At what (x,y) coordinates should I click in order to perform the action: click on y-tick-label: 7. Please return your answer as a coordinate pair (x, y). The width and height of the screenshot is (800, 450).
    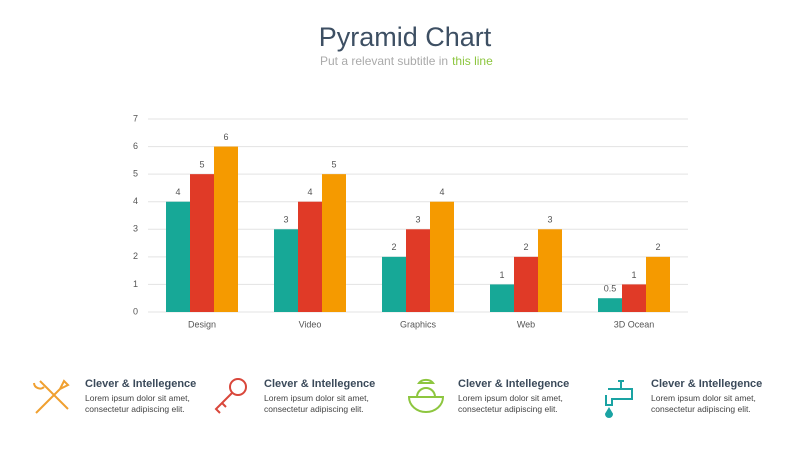
    Looking at the image, I should click on (135, 118).